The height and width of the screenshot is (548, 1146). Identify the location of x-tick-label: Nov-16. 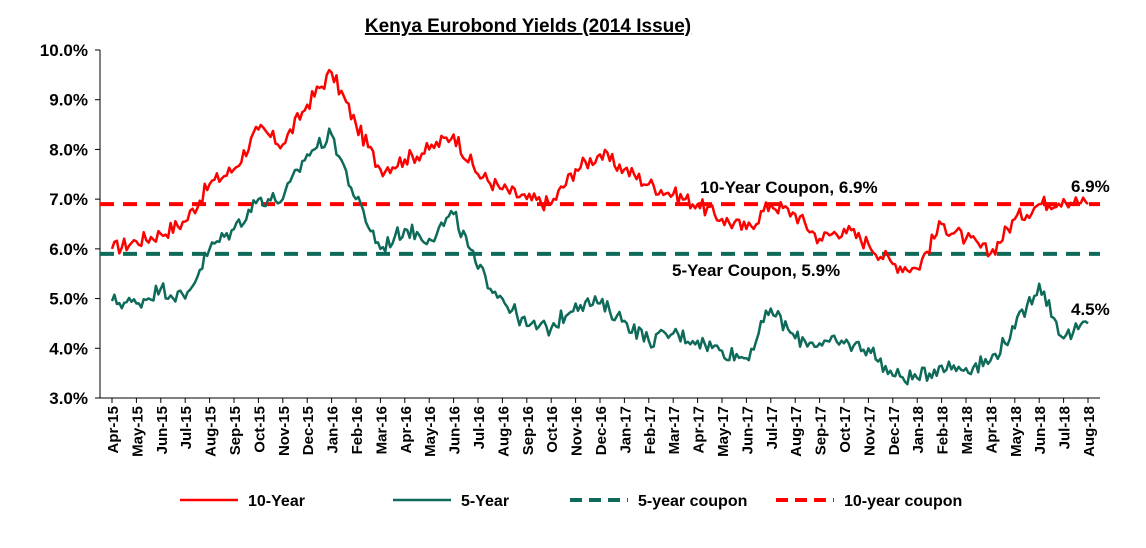
(577, 431).